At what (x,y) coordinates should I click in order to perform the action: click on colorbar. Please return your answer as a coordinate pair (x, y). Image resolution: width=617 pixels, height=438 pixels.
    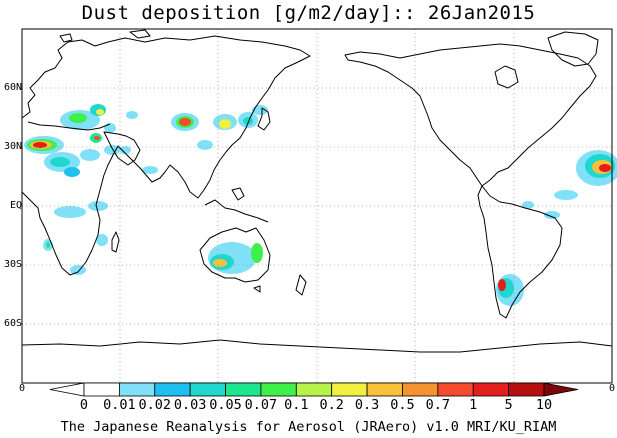
    Looking at the image, I should click on (314, 389).